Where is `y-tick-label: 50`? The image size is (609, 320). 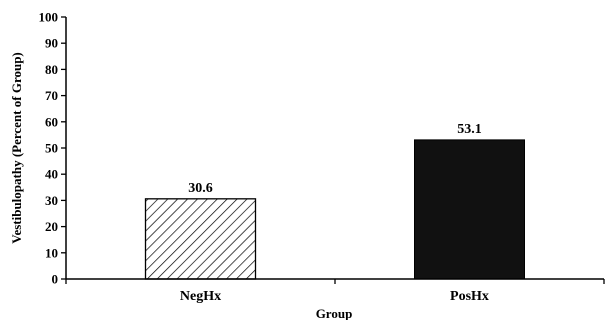
y-tick-label: 50 is located at coordinates (51, 148).